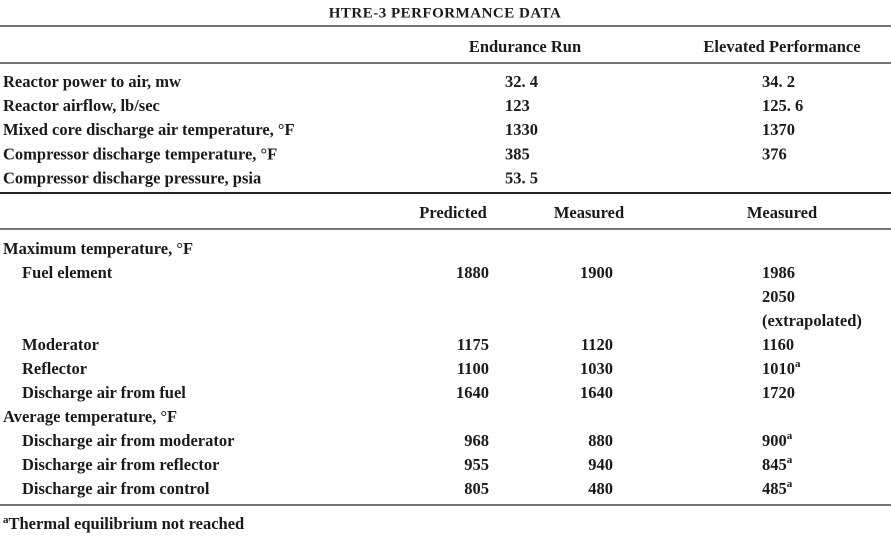 The image size is (891, 538). Describe the element at coordinates (781, 368) in the screenshot. I see `cell: 1010a` at that location.